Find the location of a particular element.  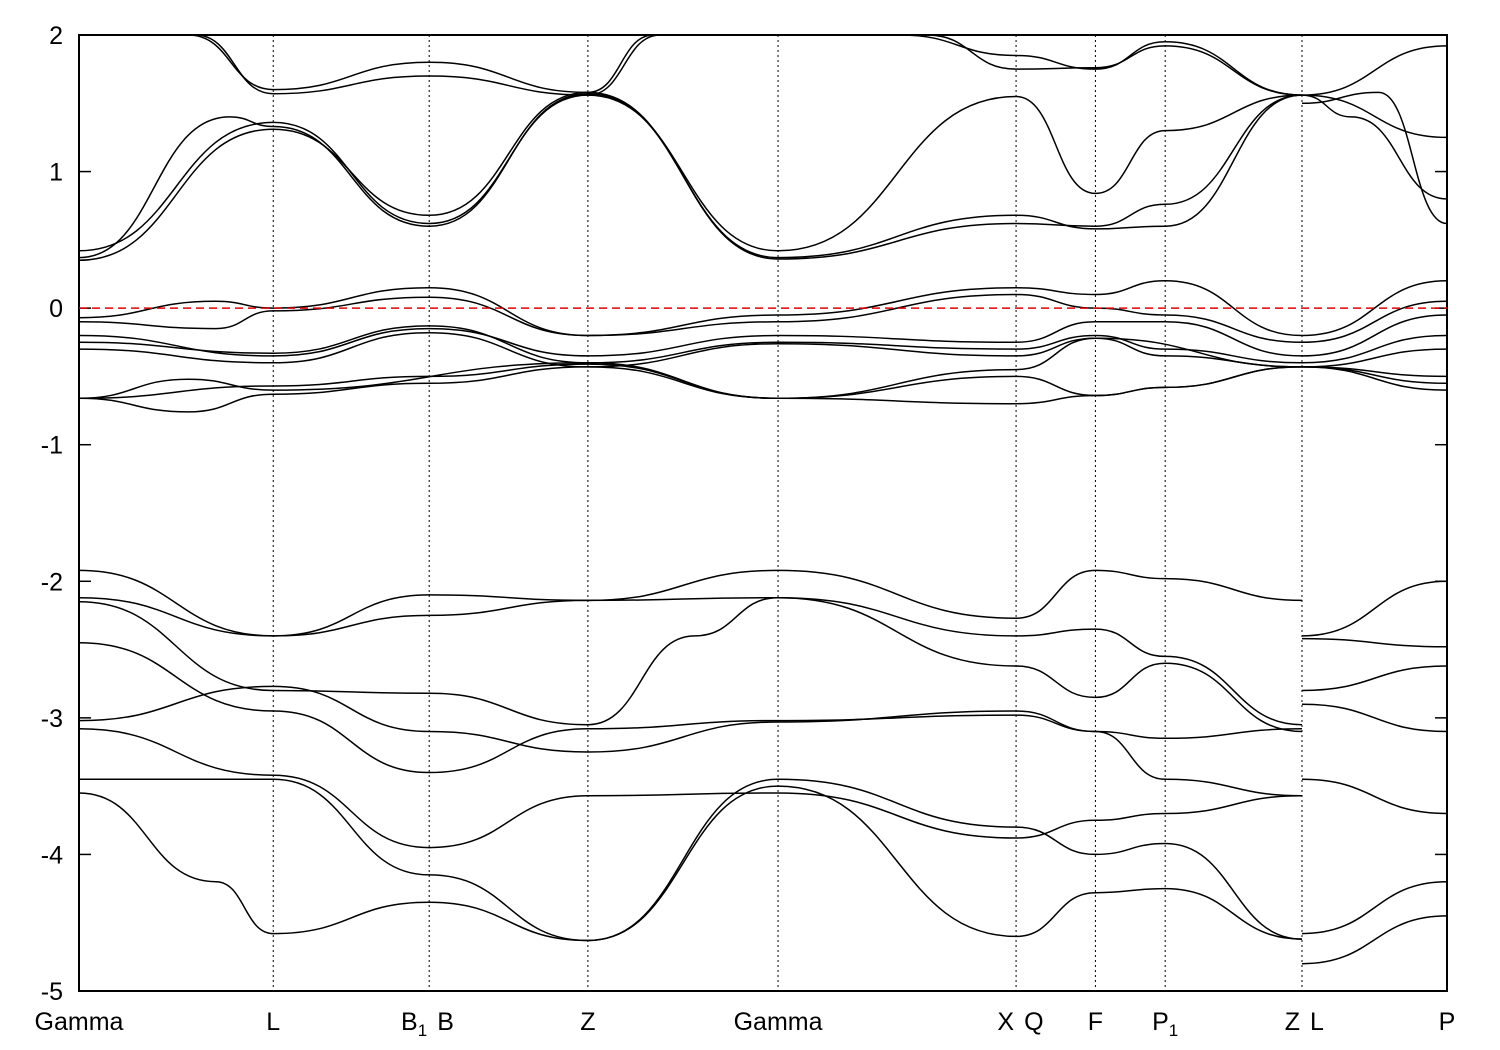

y-tick-label: -1 is located at coordinates (52, 446).